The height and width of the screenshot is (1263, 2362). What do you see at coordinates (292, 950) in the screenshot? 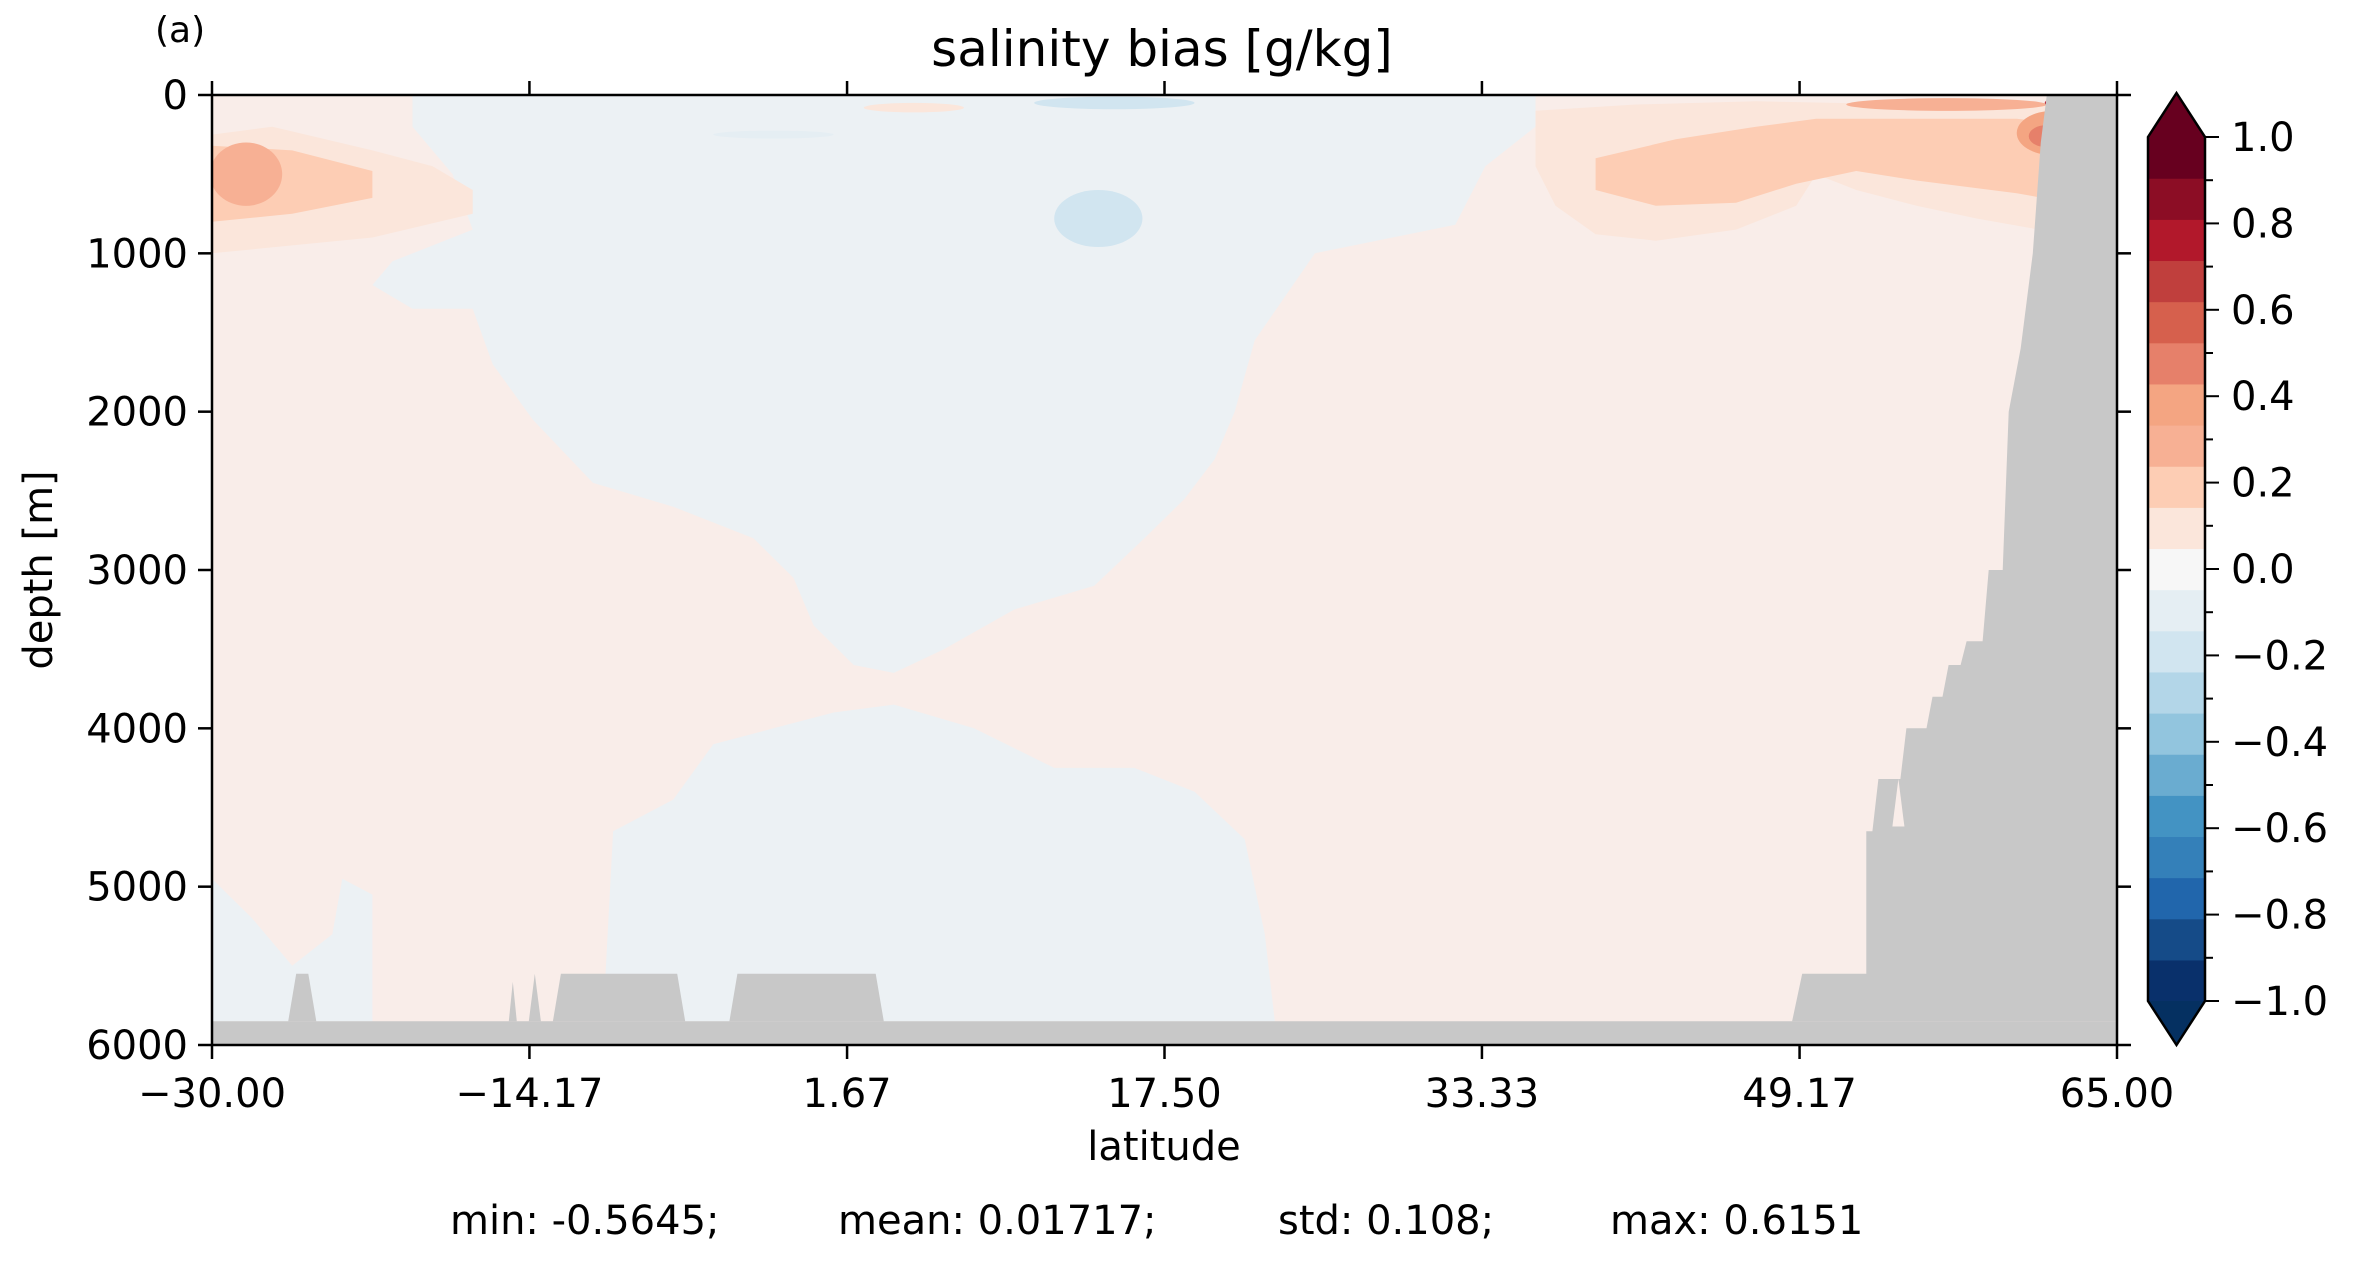
I see `negative-bias-region-southern` at bounding box center [292, 950].